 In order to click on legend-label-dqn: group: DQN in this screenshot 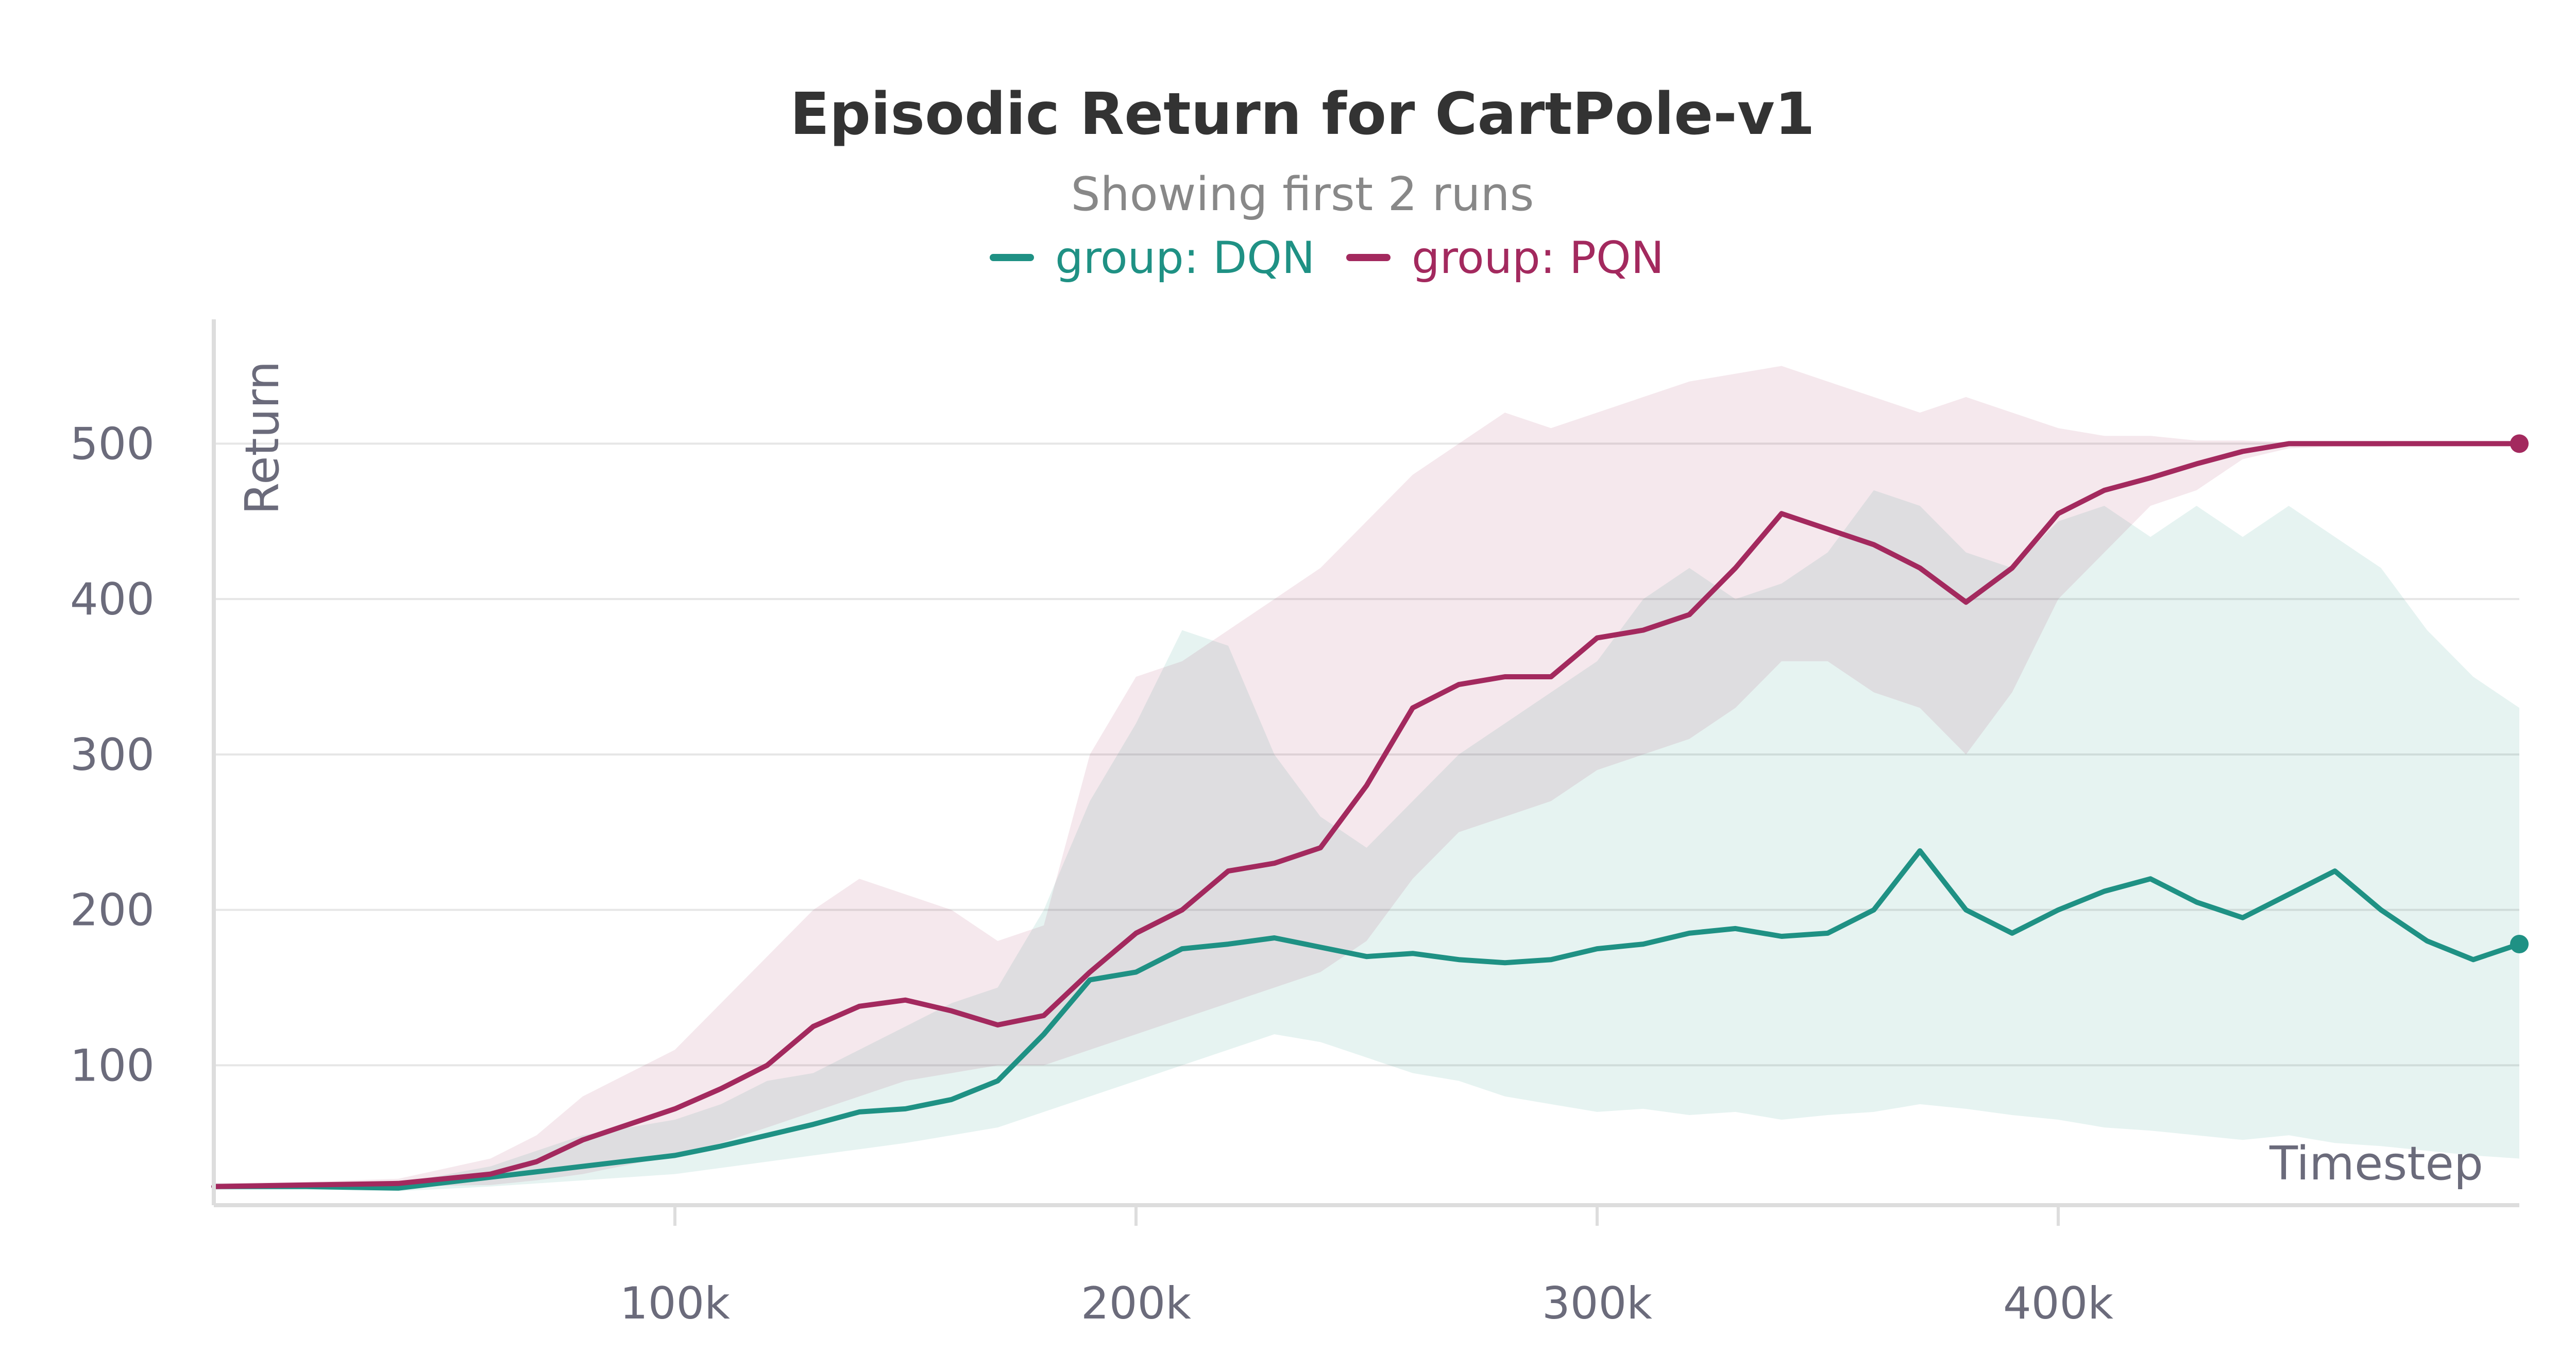, I will do `click(1185, 258)`.